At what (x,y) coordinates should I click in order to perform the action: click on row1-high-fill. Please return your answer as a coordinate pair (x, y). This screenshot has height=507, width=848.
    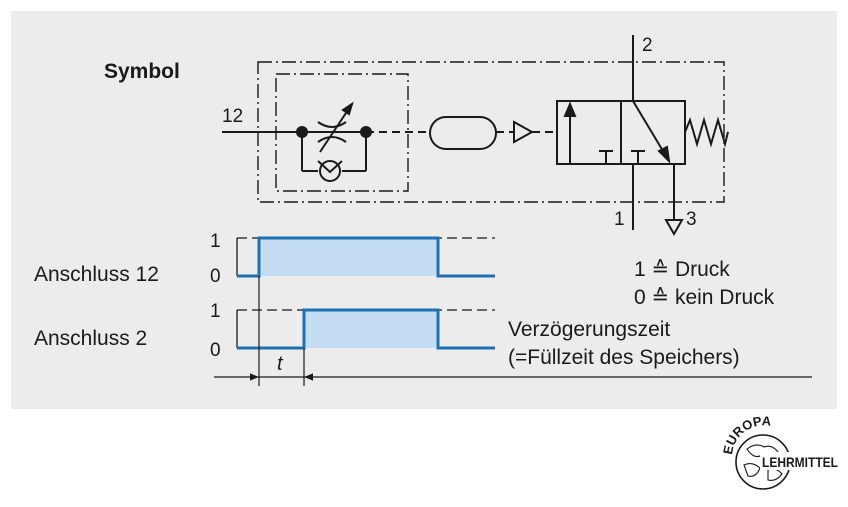
    Looking at the image, I should click on (348, 257).